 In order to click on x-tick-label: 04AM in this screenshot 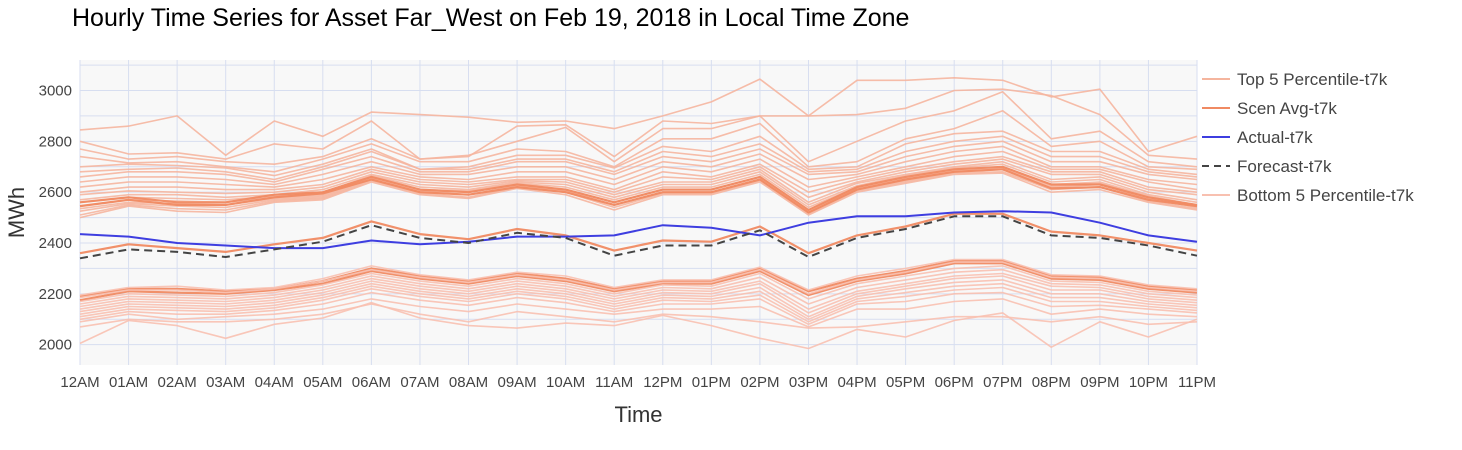, I will do `click(274, 382)`.